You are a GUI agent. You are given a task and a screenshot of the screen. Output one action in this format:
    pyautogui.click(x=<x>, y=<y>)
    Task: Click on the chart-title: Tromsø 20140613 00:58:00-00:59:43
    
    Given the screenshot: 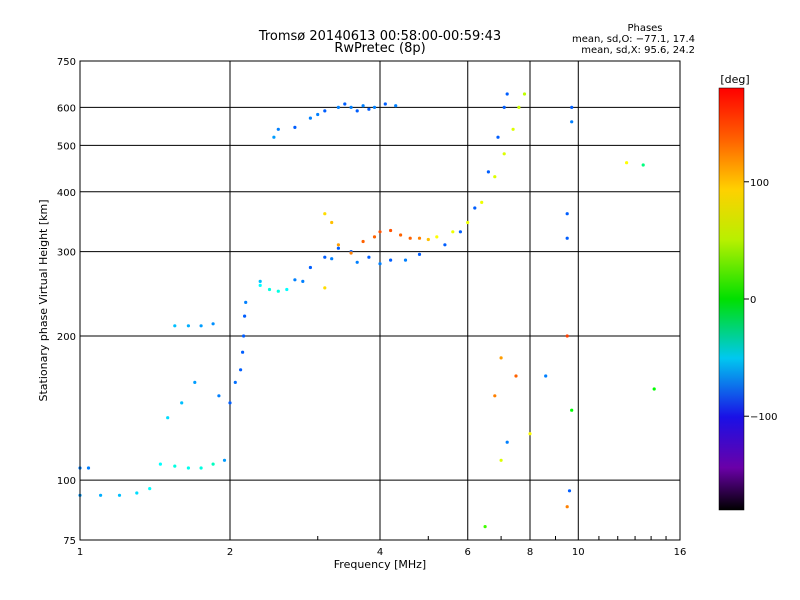 What is the action you would take?
    pyautogui.click(x=379, y=36)
    